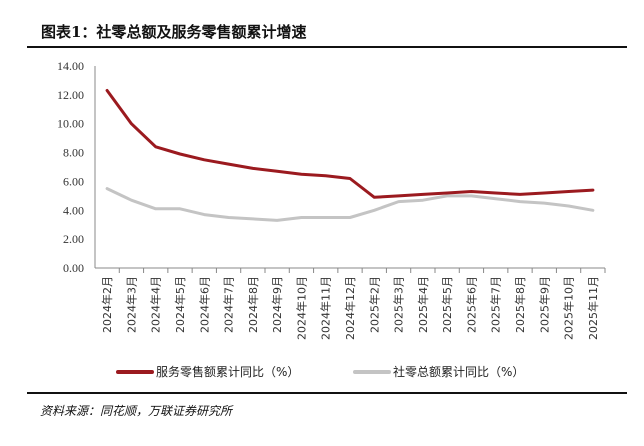 This screenshot has width=644, height=446. What do you see at coordinates (70, 66) in the screenshot?
I see `y-tick-label: 14.00` at bounding box center [70, 66].